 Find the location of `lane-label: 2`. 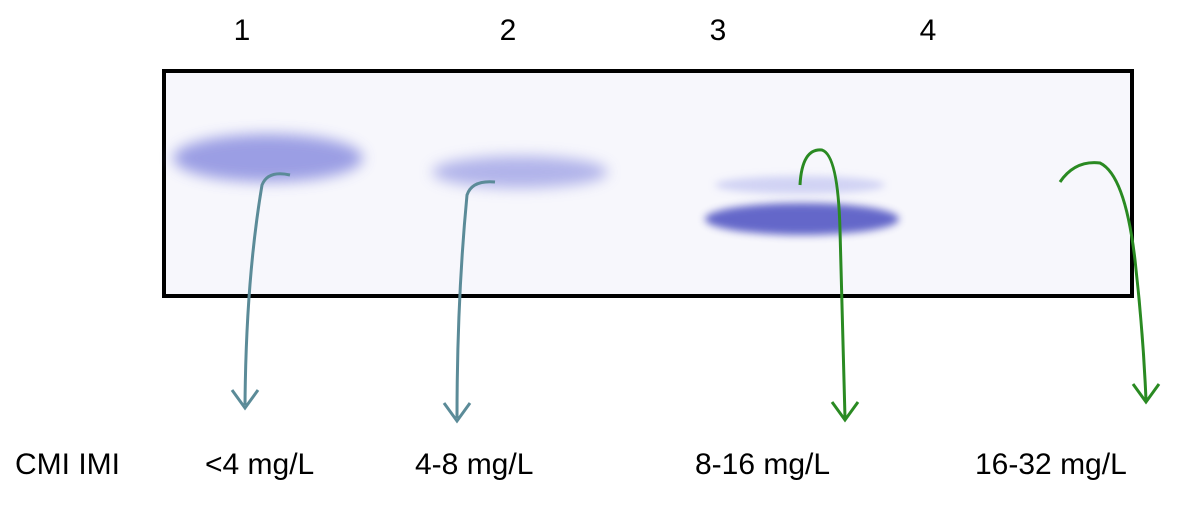

lane-label: 2 is located at coordinates (508, 30).